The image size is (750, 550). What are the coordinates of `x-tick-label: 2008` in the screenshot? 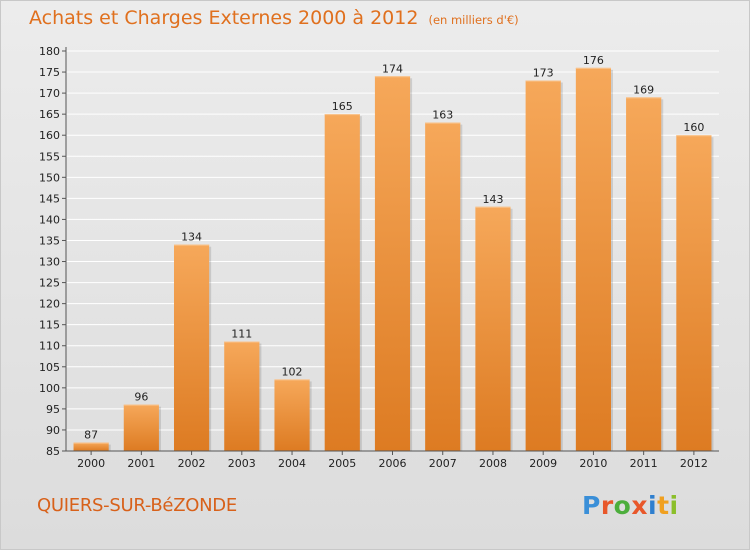 It's located at (493, 463).